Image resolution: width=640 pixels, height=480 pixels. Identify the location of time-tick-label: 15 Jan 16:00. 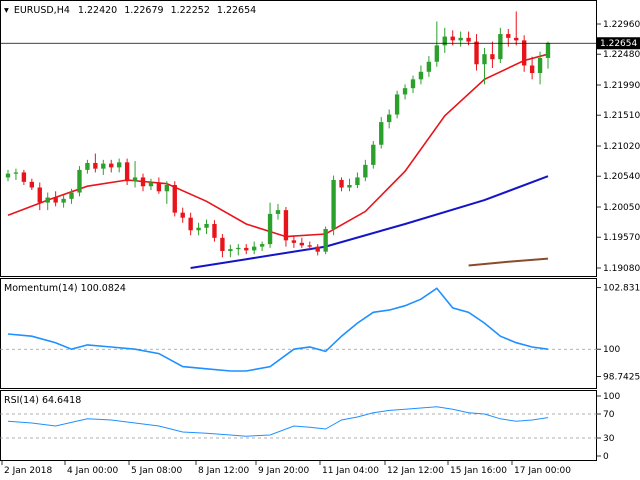
(478, 471).